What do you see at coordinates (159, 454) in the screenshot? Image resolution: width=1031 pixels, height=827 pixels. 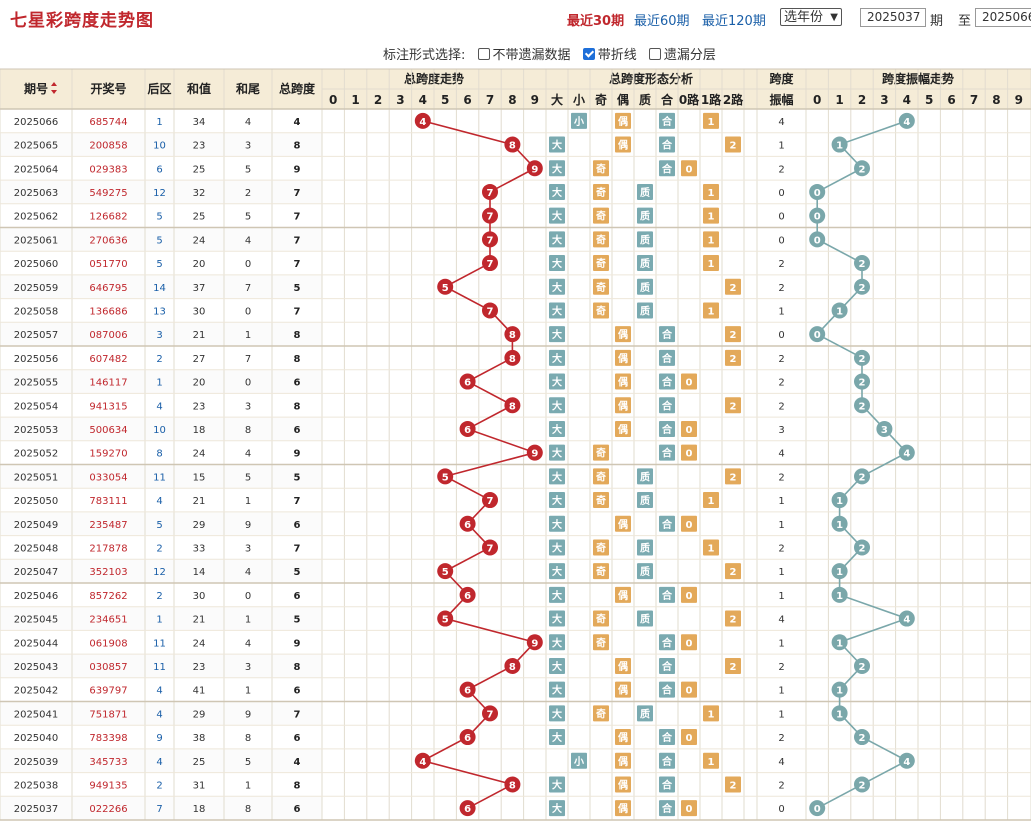 I see `back-area: 8` at bounding box center [159, 454].